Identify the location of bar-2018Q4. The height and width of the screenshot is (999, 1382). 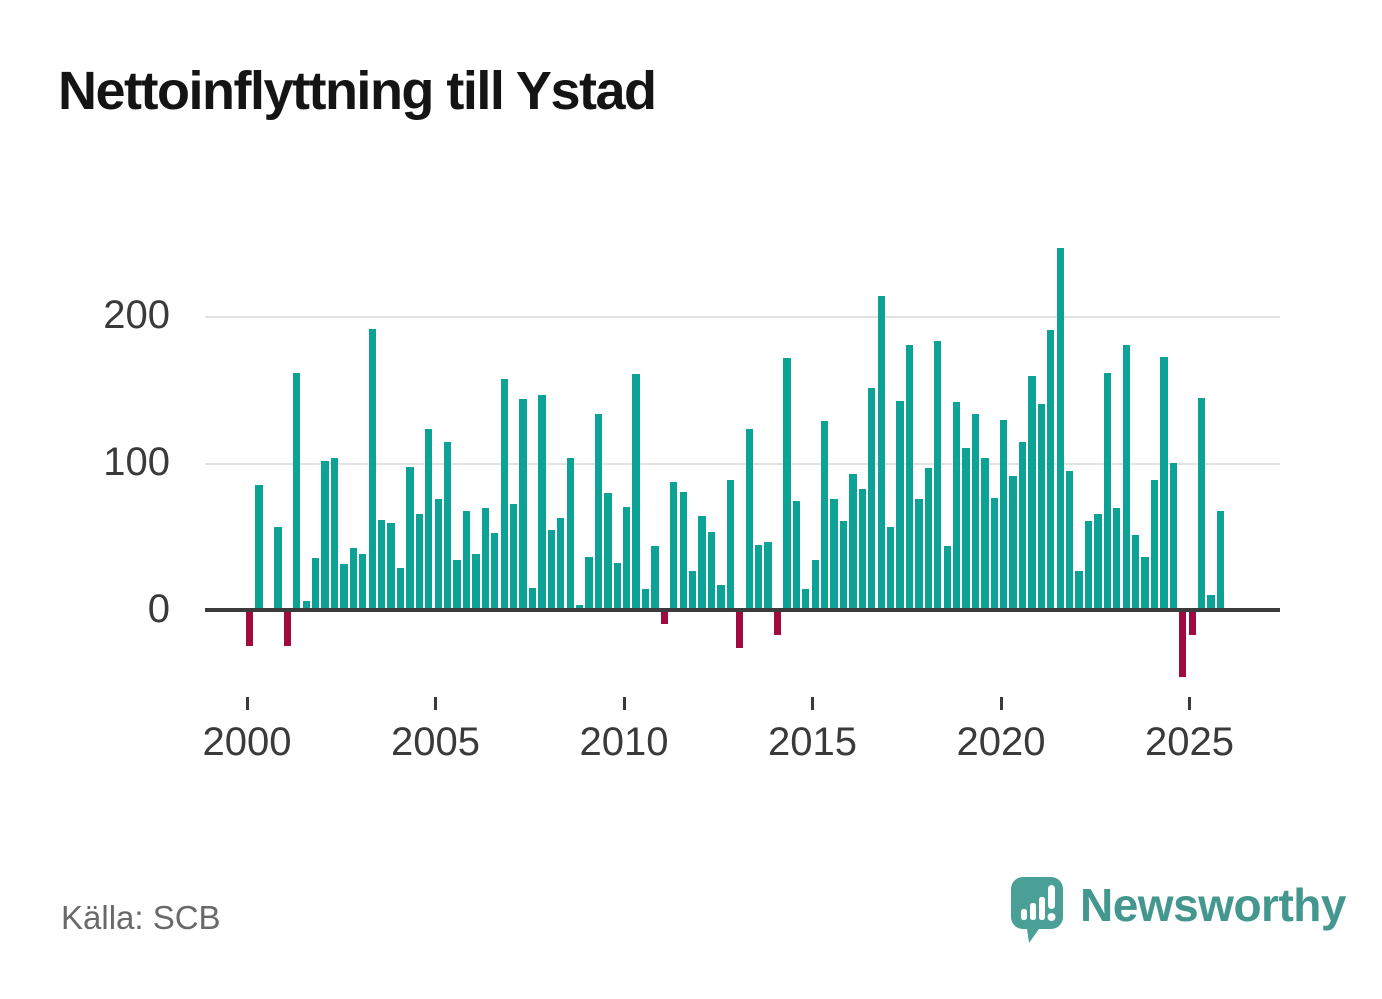
(956, 506).